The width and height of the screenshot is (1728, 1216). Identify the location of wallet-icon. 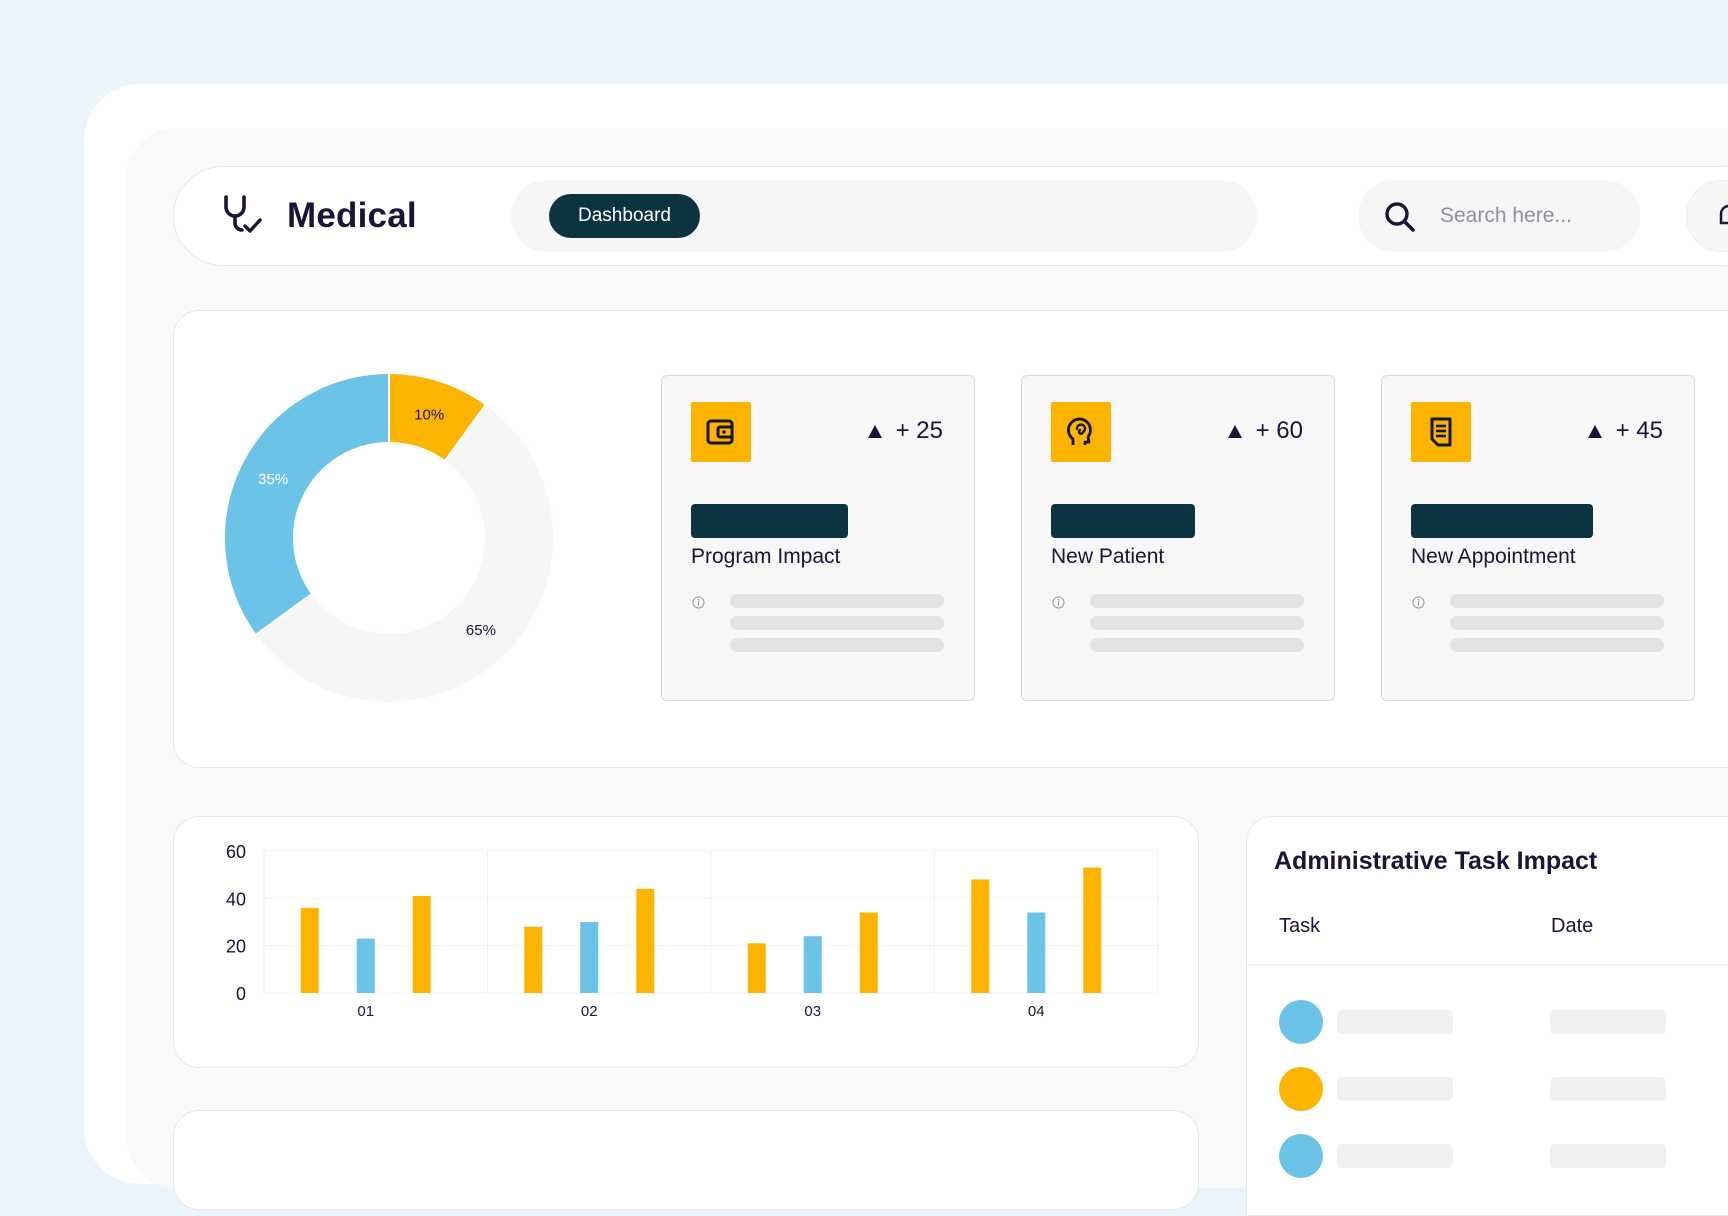
(721, 432).